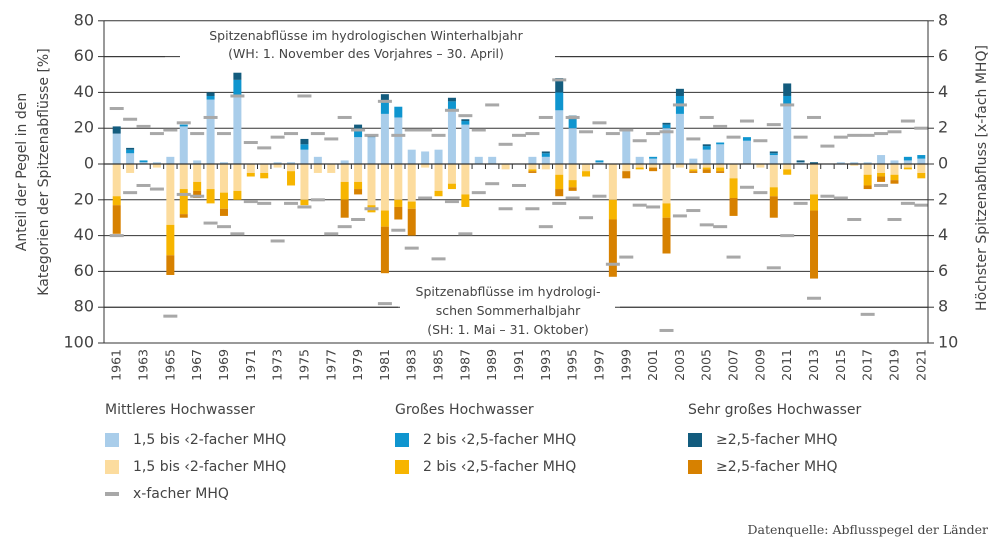 This screenshot has height=547, width=1000. I want to click on bar-winter-1978, so click(344, 162).